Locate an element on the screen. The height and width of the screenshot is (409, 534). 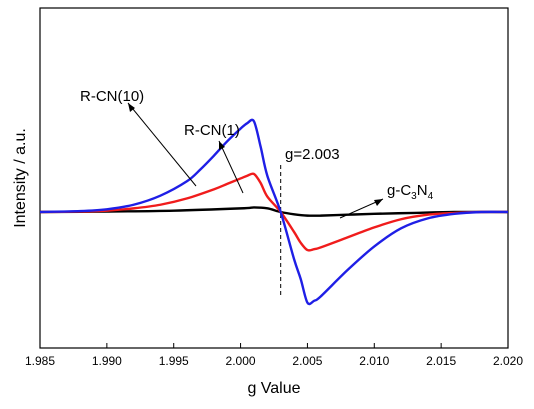
rcn1-arrowhead is located at coordinates (222, 145).